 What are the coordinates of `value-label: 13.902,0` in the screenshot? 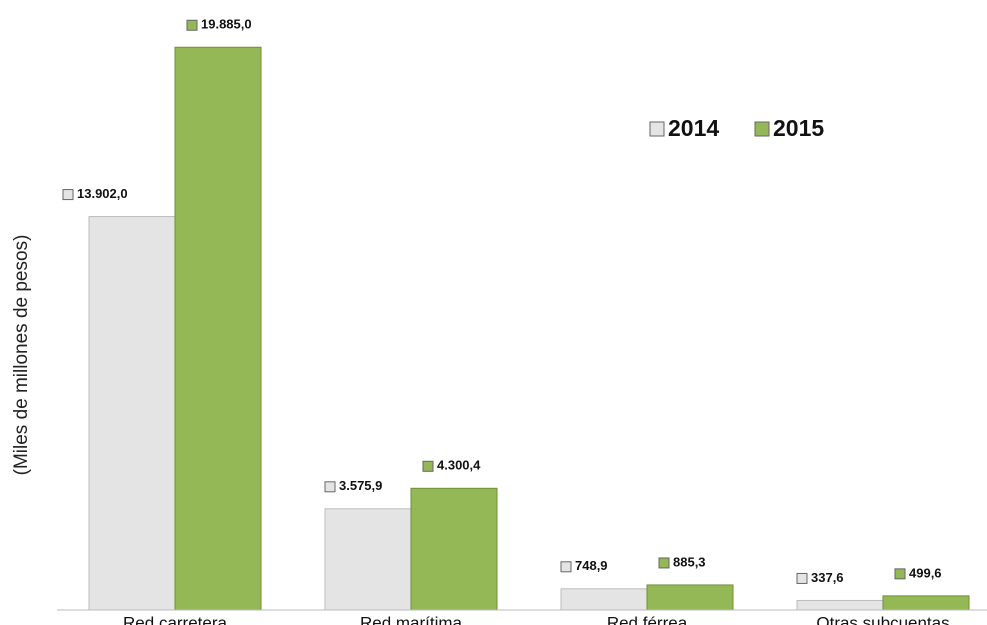 It's located at (102, 193).